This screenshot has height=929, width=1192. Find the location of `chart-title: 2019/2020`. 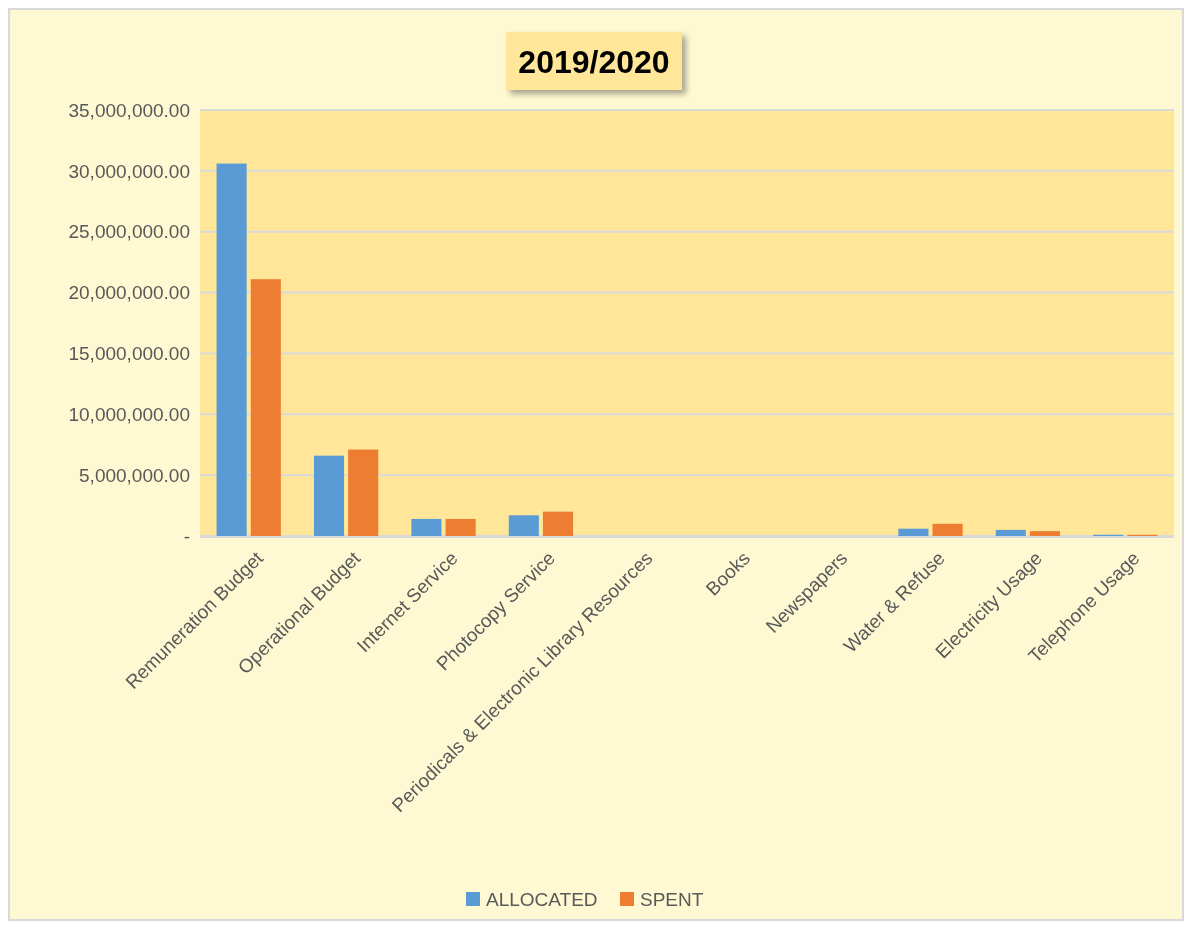

chart-title: 2019/2020 is located at coordinates (594, 62).